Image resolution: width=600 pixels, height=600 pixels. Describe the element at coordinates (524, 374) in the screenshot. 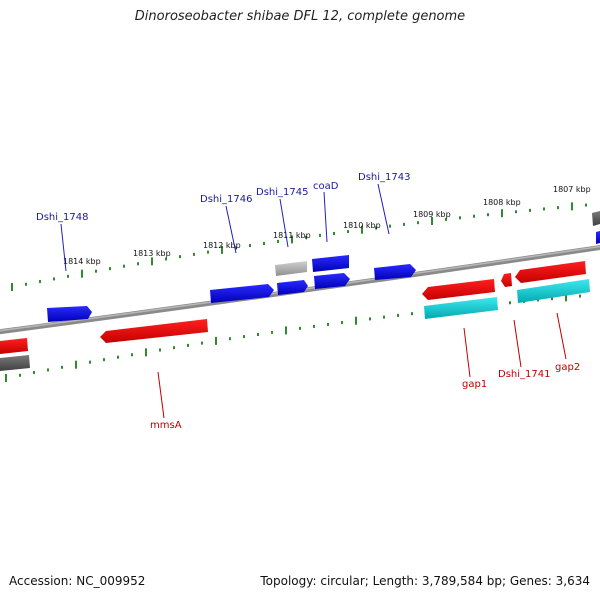

I see `gene-label: Dshi_1741` at that location.